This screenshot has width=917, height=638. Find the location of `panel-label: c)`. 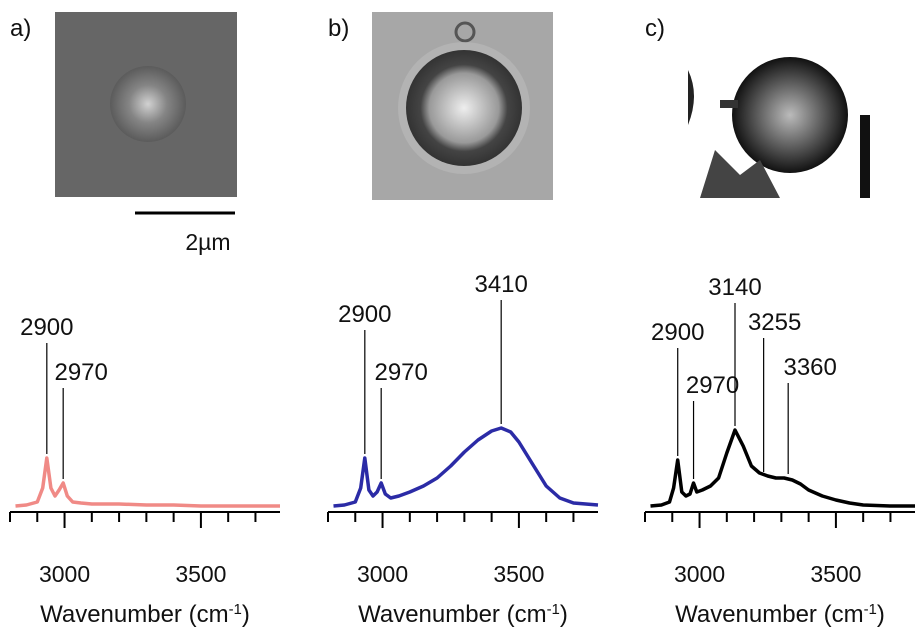

panel-label: c) is located at coordinates (655, 28).